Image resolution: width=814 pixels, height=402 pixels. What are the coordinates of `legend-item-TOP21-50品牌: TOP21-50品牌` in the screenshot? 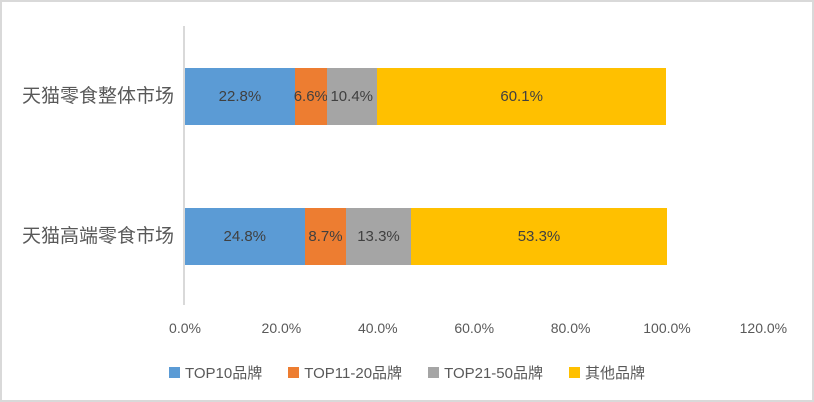 It's located at (485, 372).